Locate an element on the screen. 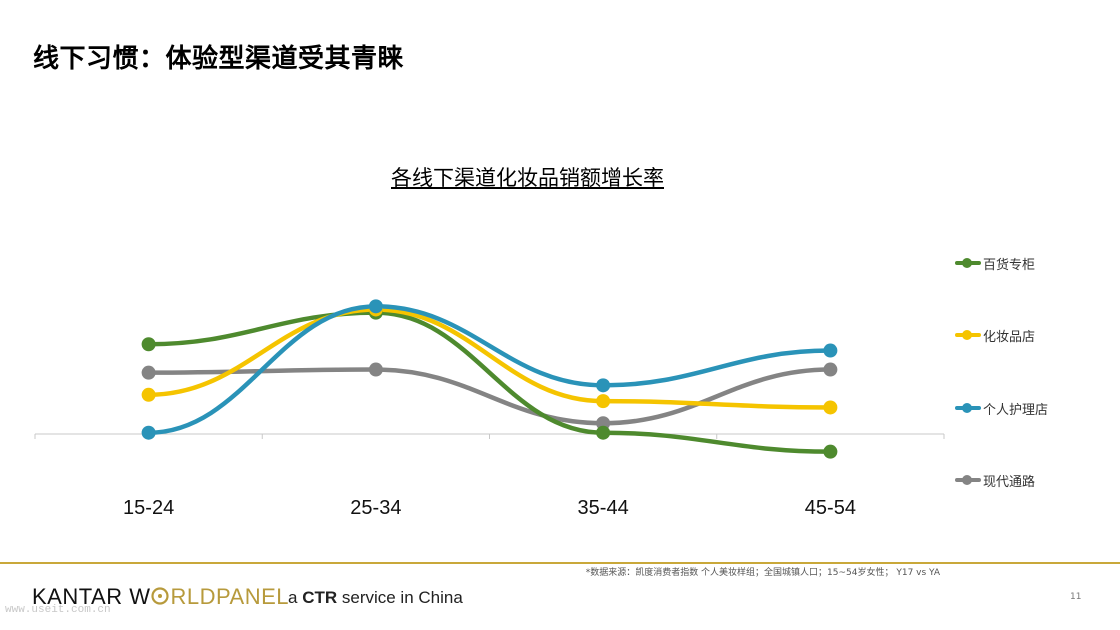 The image size is (1120, 630). legend-label-3: 现代通路 is located at coordinates (1009, 482).